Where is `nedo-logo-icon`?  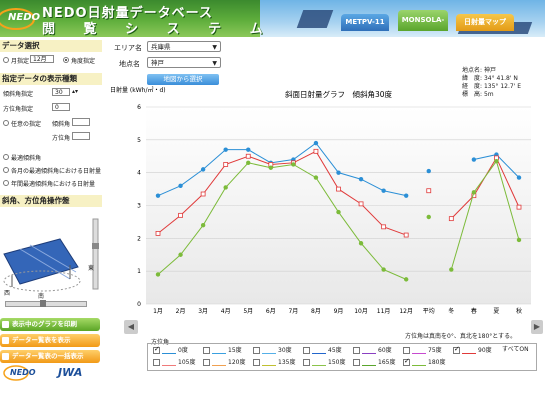
nedo-logo-icon is located at coordinates (17, 19).